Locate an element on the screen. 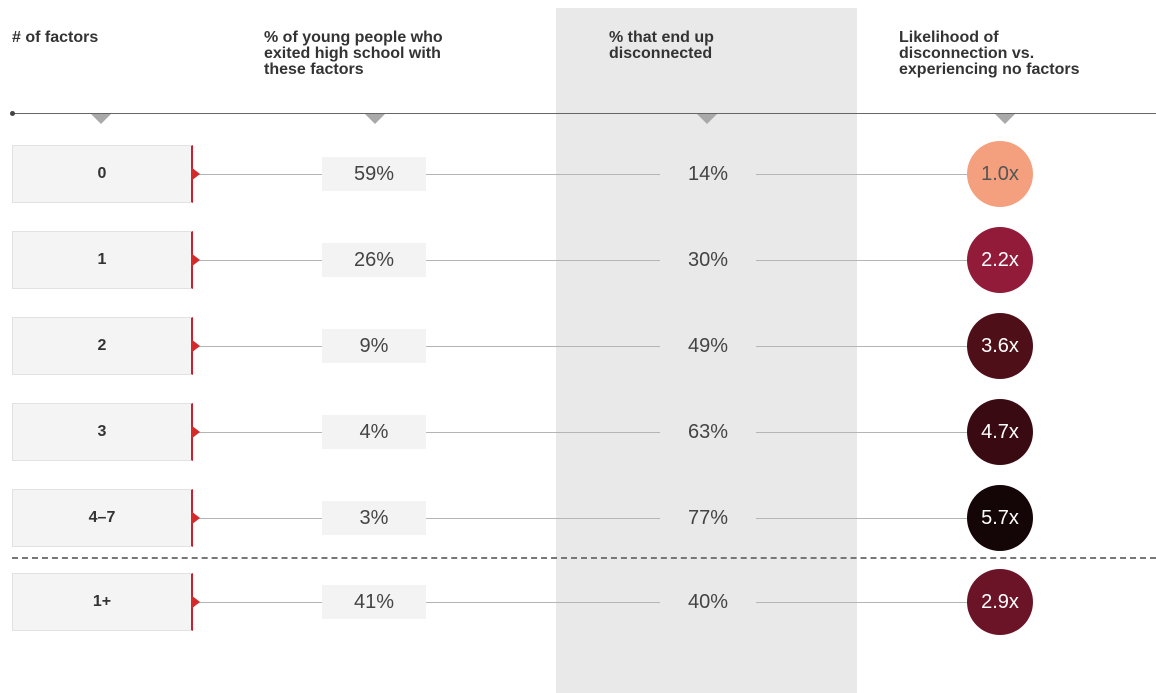  likelihood-circle: 4.7x is located at coordinates (1000, 432).